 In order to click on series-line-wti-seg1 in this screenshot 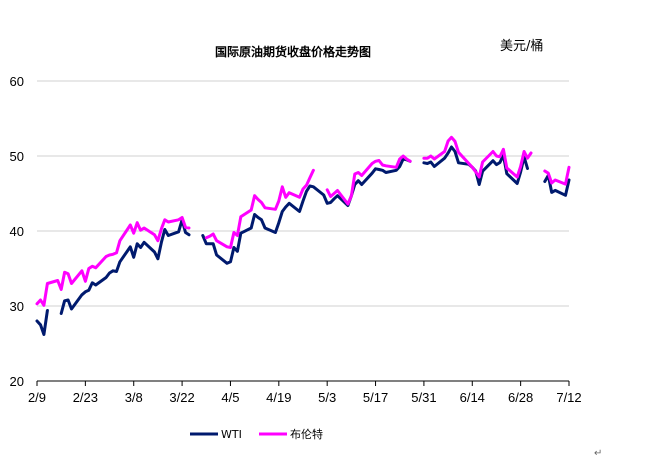, I will do `click(125, 266)`.